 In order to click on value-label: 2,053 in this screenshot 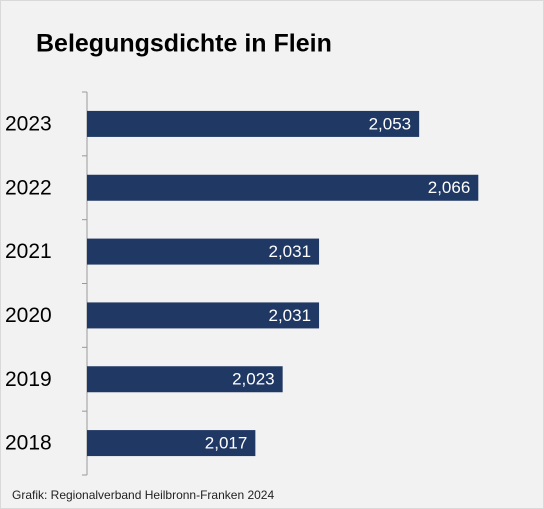, I will do `click(390, 123)`.